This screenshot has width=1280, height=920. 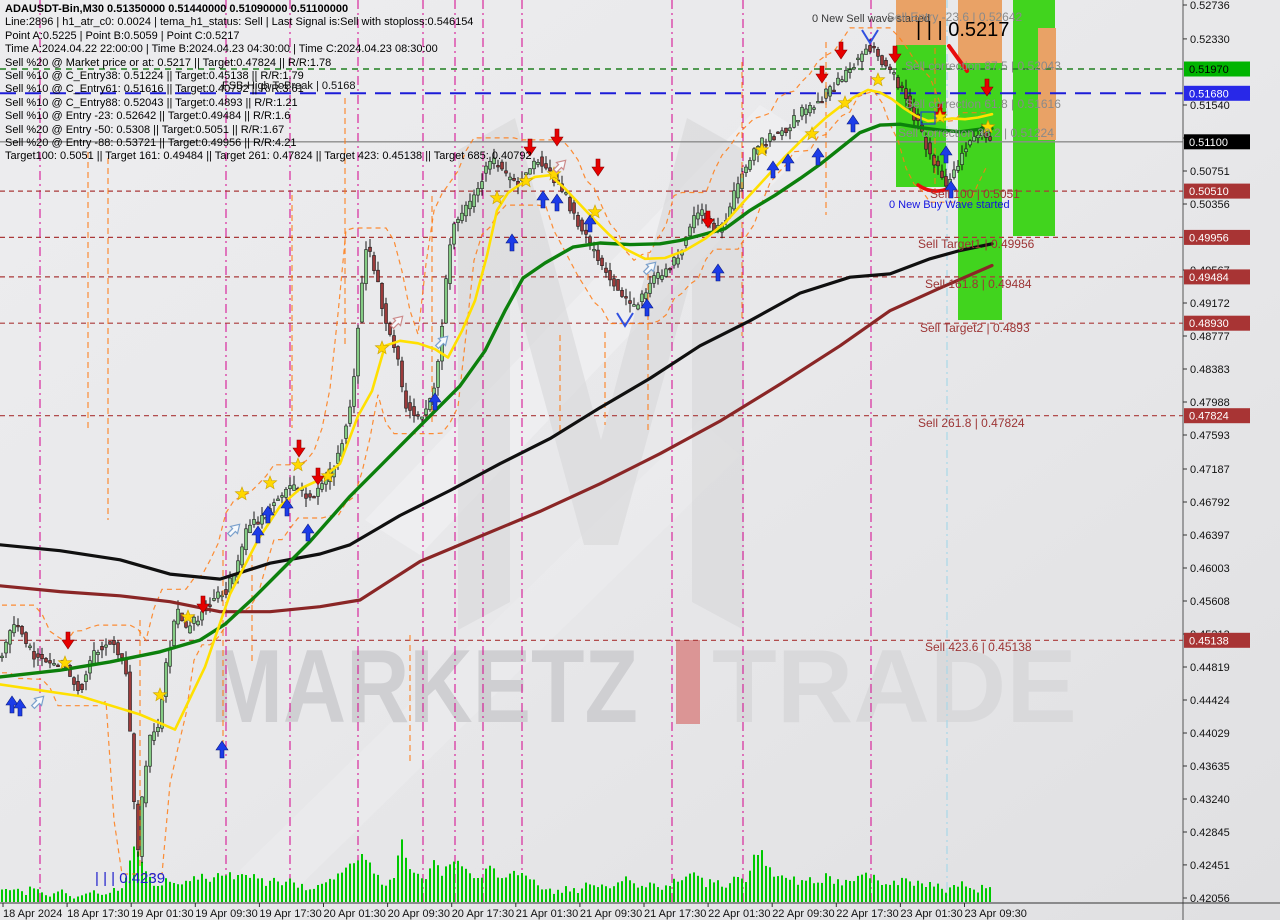 What do you see at coordinates (290, 914) in the screenshot?
I see `time-tick-label: 19 Apr 17:30` at bounding box center [290, 914].